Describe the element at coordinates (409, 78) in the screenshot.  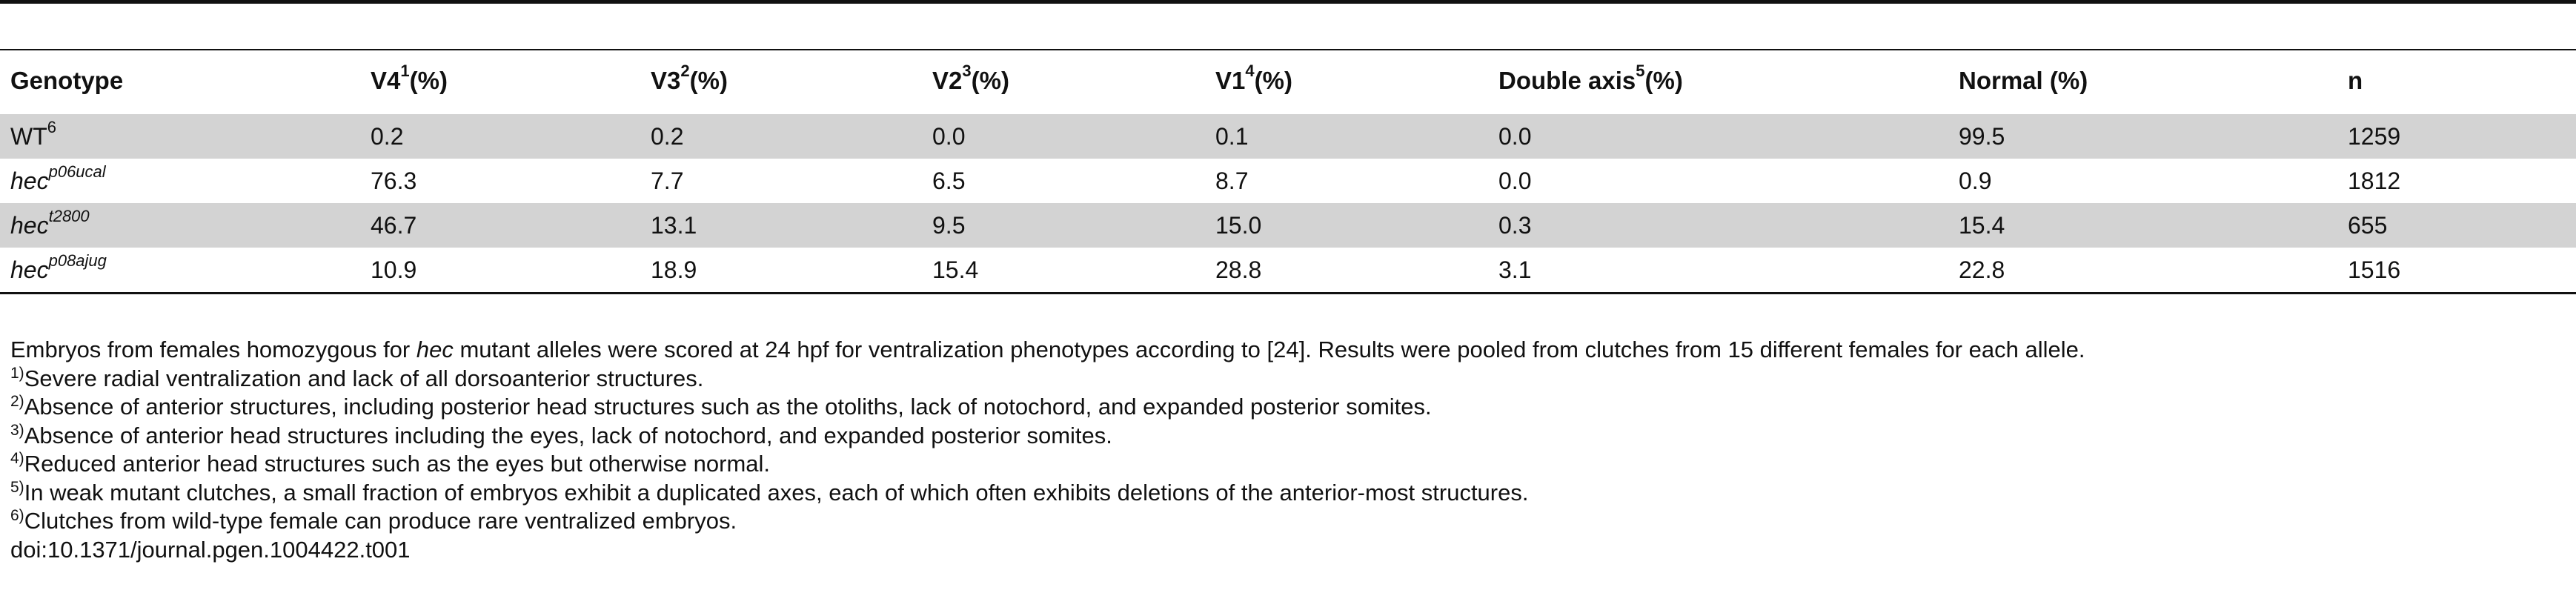
I see `header-v4: V4 1 (%)` at that location.